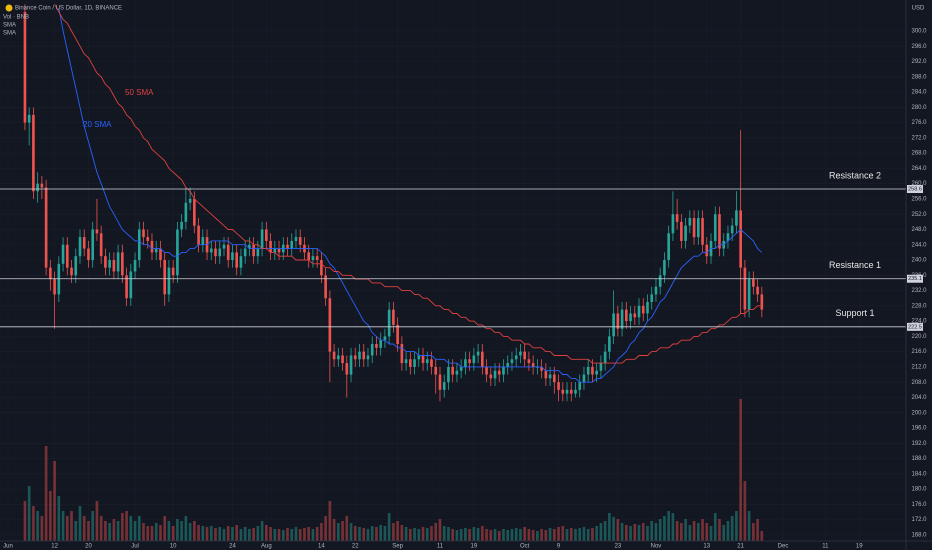 This screenshot has width=932, height=550. I want to click on y-tick-label: 216.0, so click(919, 352).